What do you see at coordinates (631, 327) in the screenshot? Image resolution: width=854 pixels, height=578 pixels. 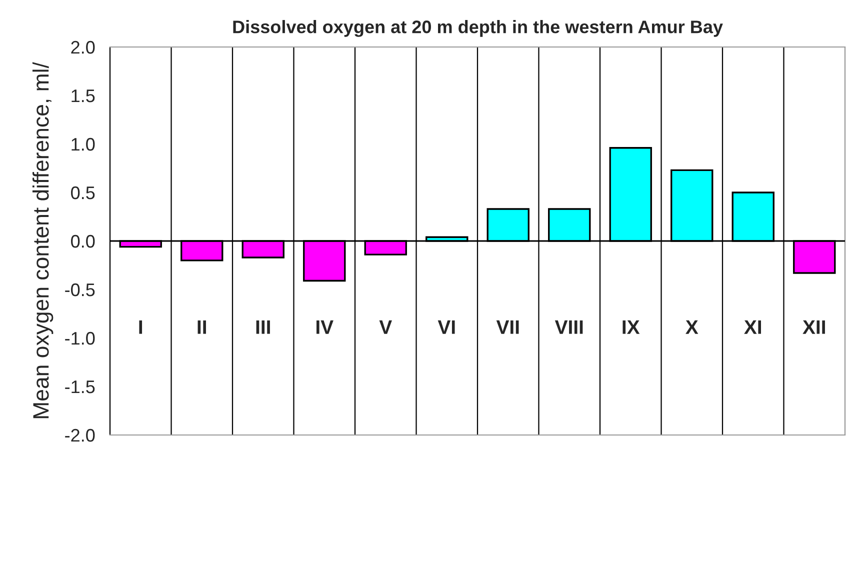 I see `x-tick-label: IX` at bounding box center [631, 327].